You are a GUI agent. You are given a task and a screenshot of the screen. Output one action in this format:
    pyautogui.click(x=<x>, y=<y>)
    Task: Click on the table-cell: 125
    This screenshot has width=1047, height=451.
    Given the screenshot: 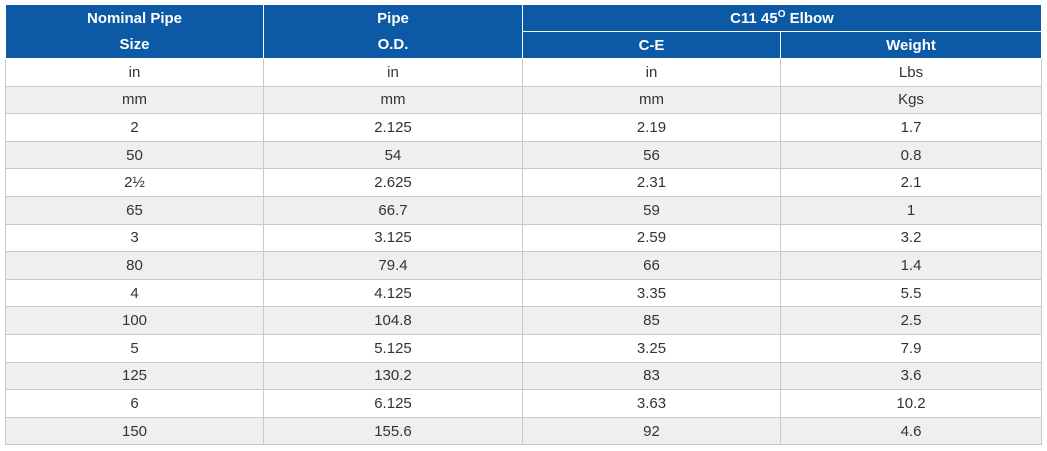 What is the action you would take?
    pyautogui.click(x=134, y=376)
    